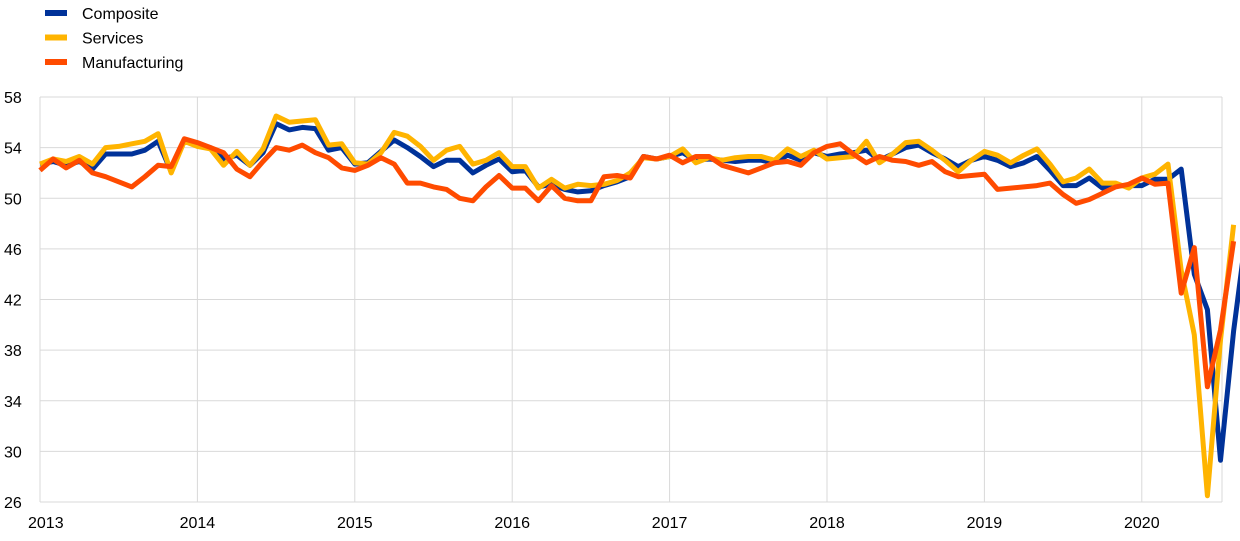  Describe the element at coordinates (13, 98) in the screenshot. I see `y-tick-label: 58` at that location.